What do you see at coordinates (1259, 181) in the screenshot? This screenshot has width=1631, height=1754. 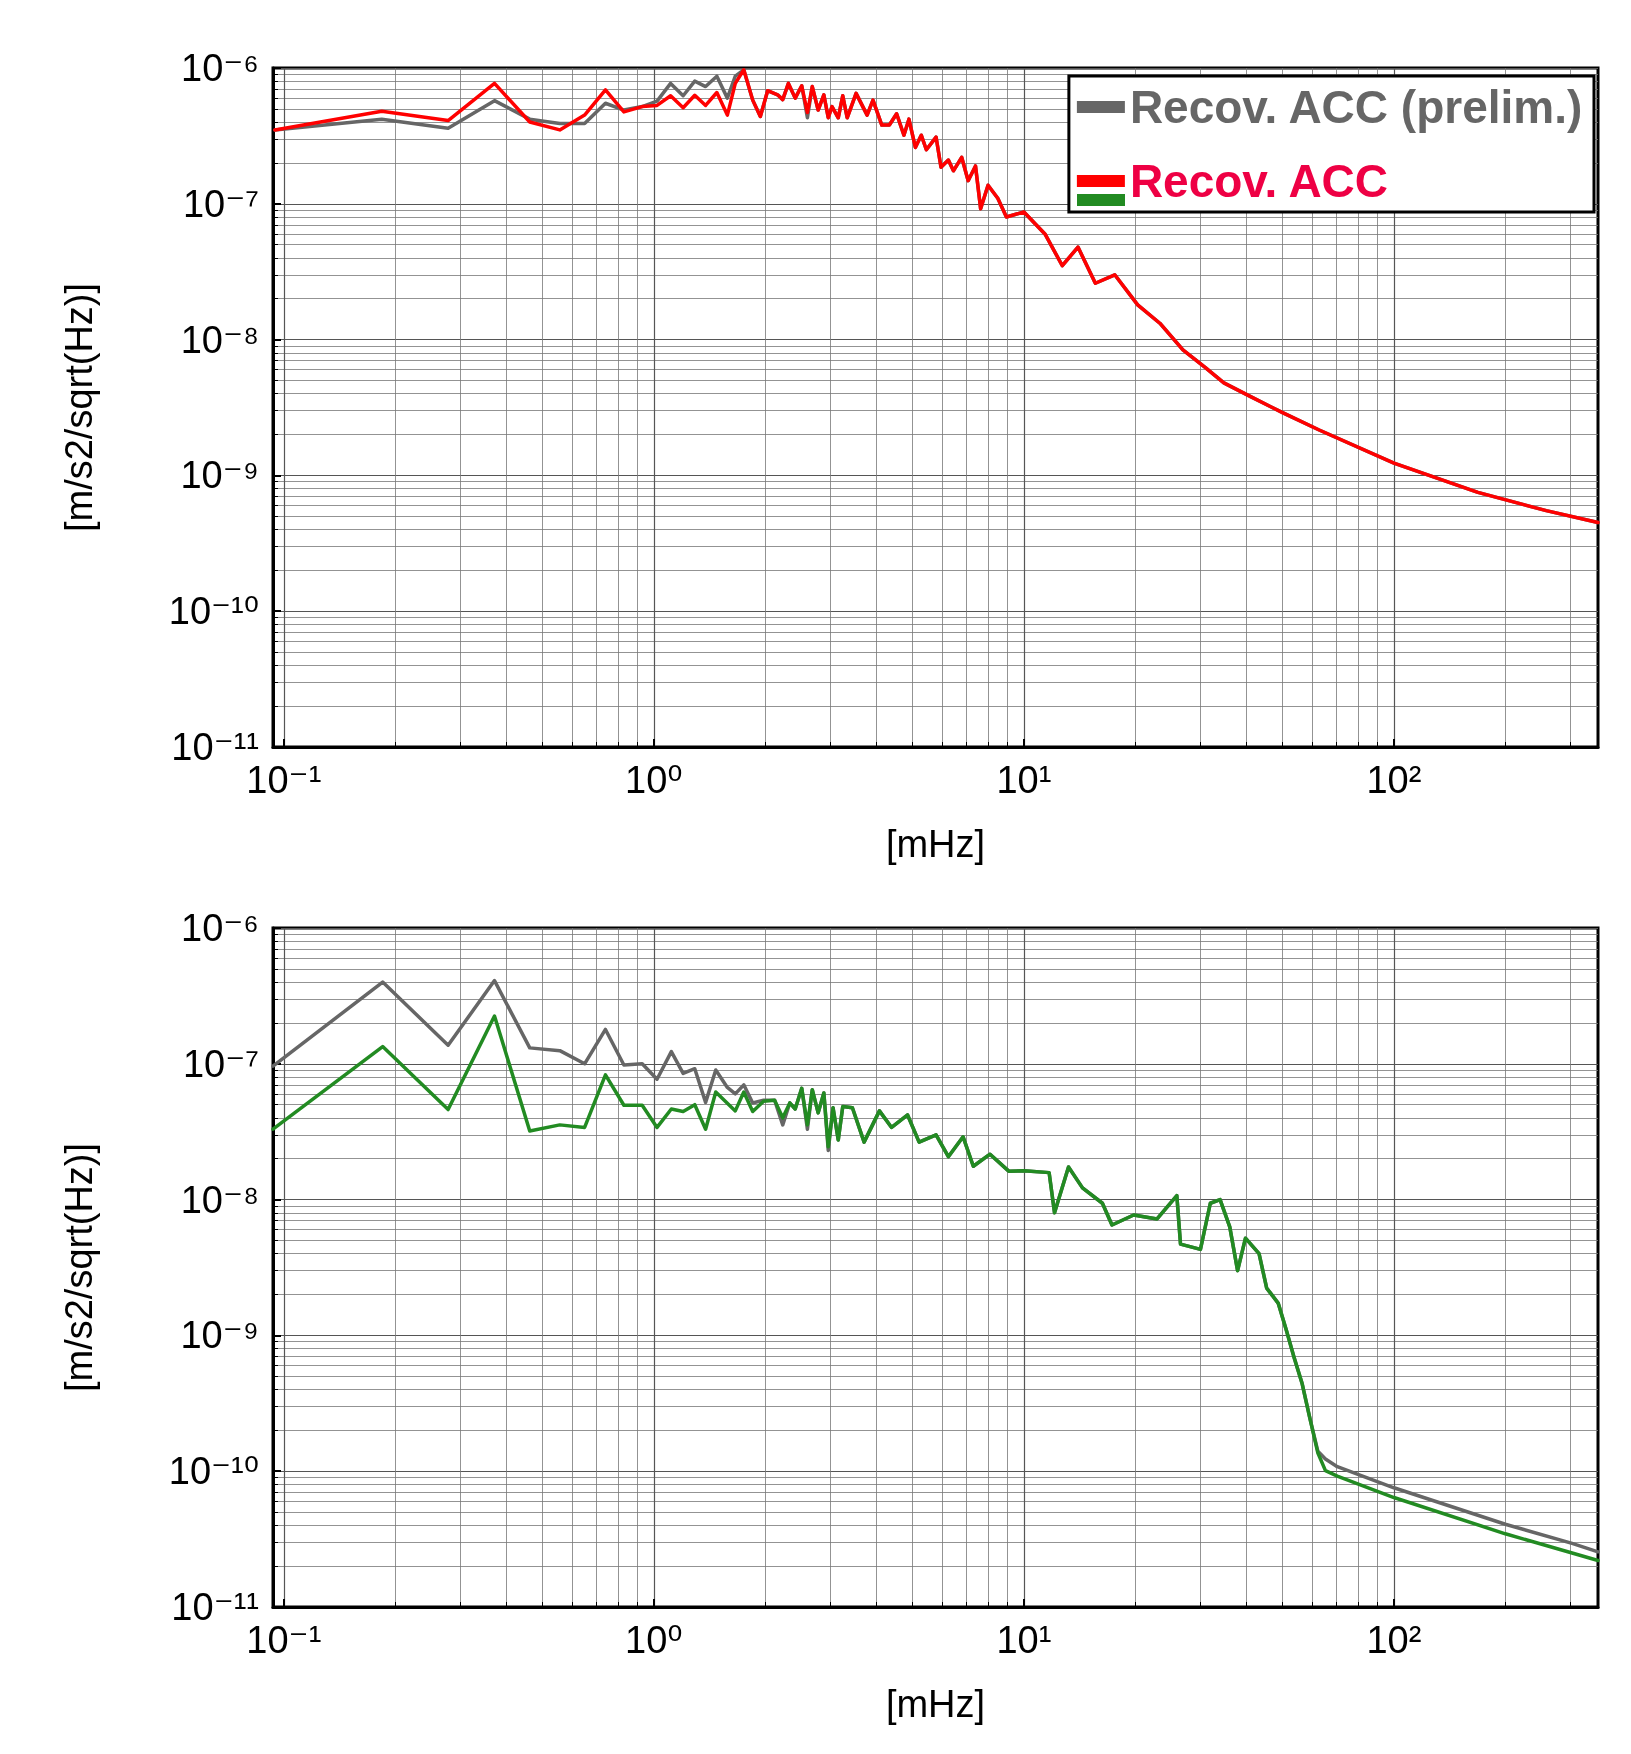 I see `series-label: Recov. ACC` at bounding box center [1259, 181].